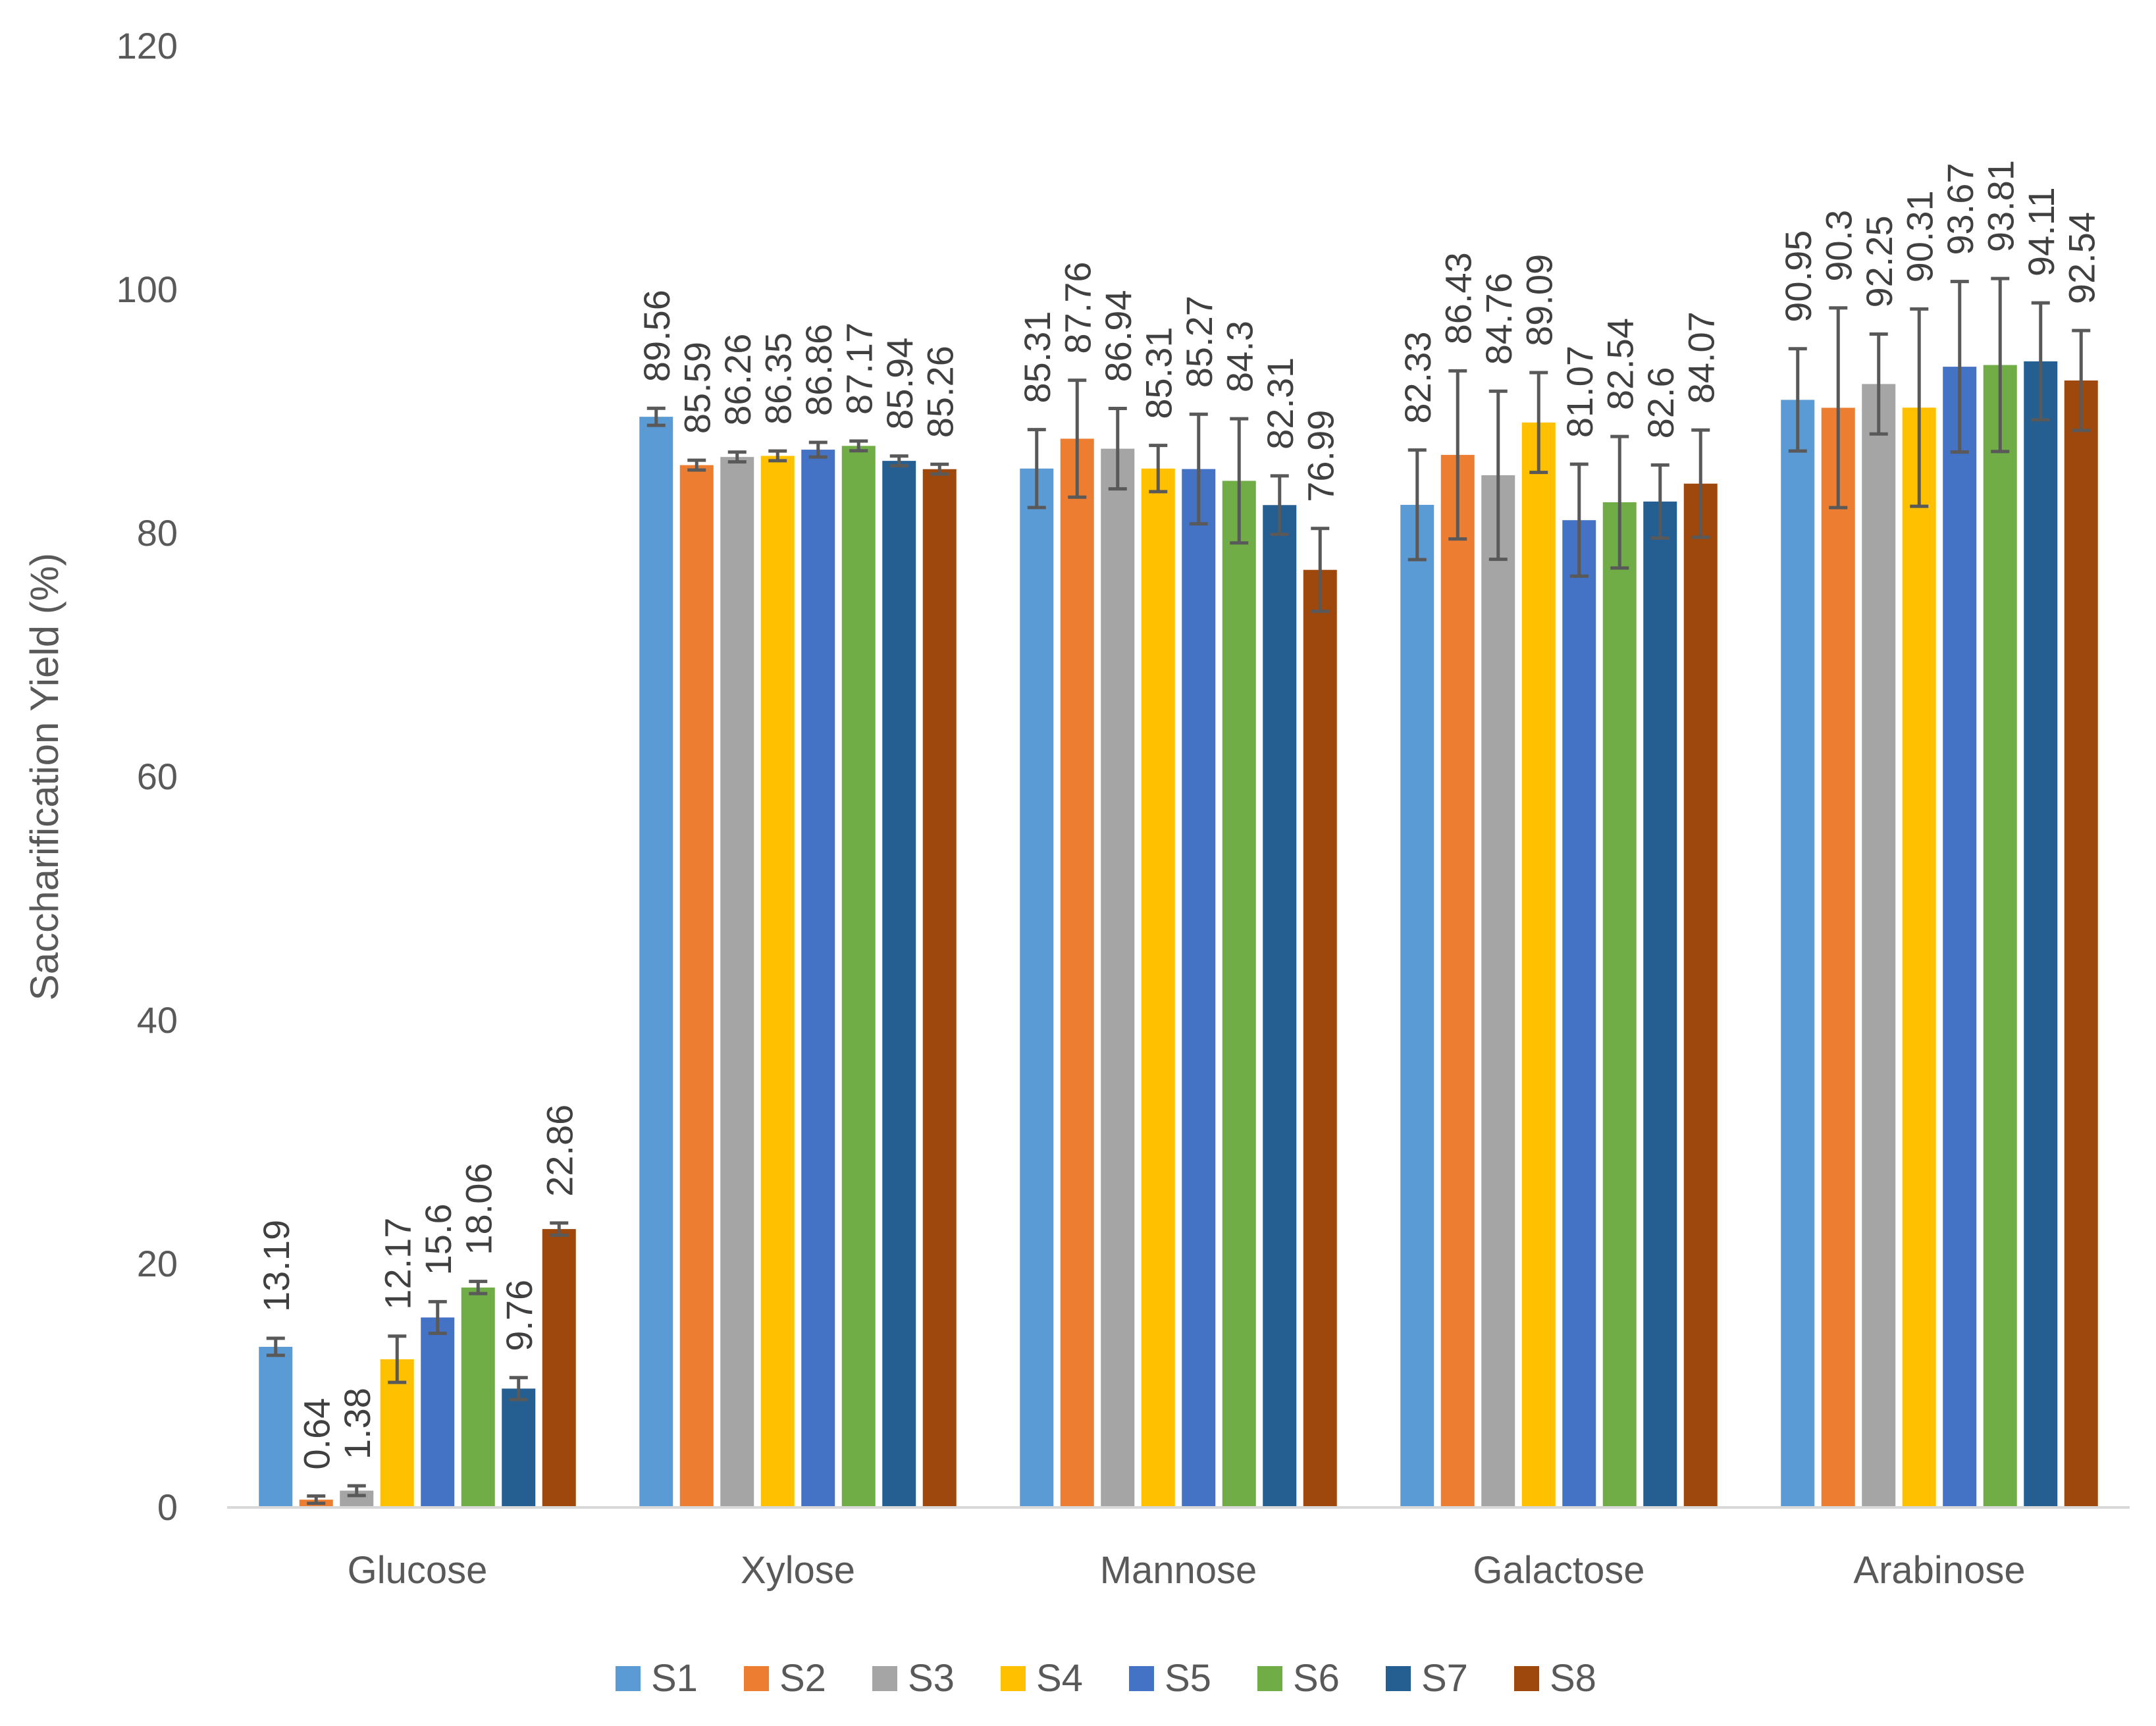 The width and height of the screenshot is (2156, 1726). I want to click on legend-label: S5, so click(1188, 1678).